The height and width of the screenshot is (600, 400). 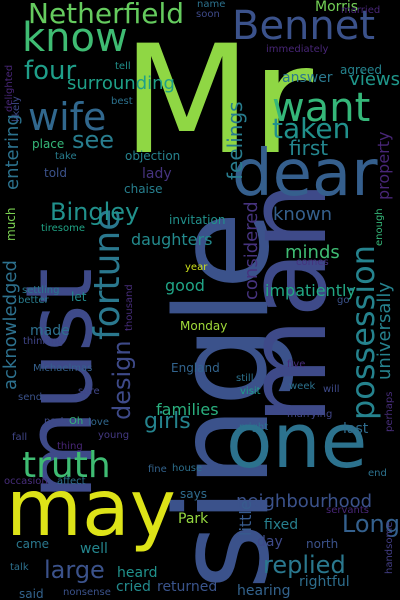 What do you see at coordinates (197, 220) in the screenshot?
I see `word-invitation: invitation` at bounding box center [197, 220].